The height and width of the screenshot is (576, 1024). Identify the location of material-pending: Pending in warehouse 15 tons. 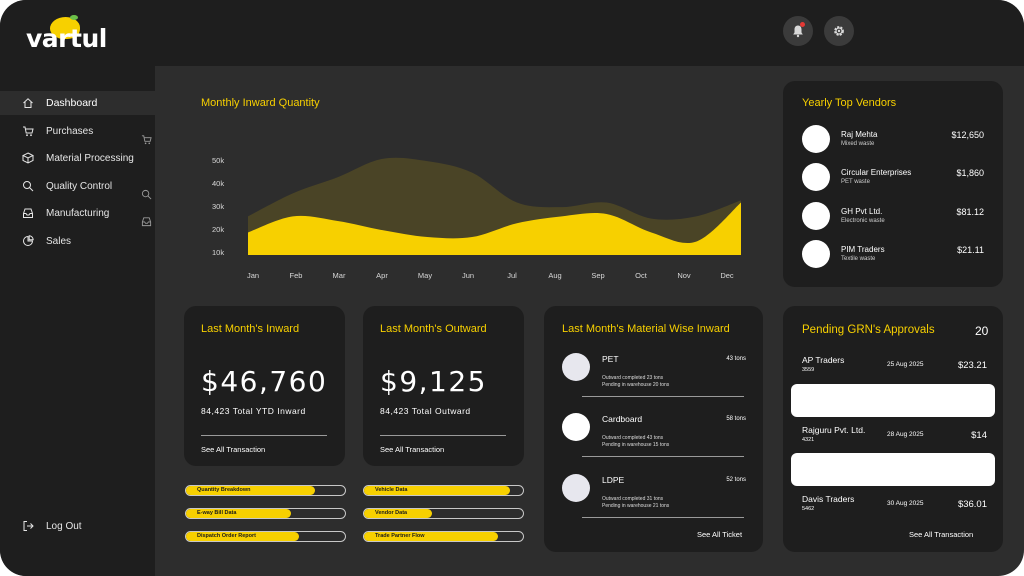
(636, 445).